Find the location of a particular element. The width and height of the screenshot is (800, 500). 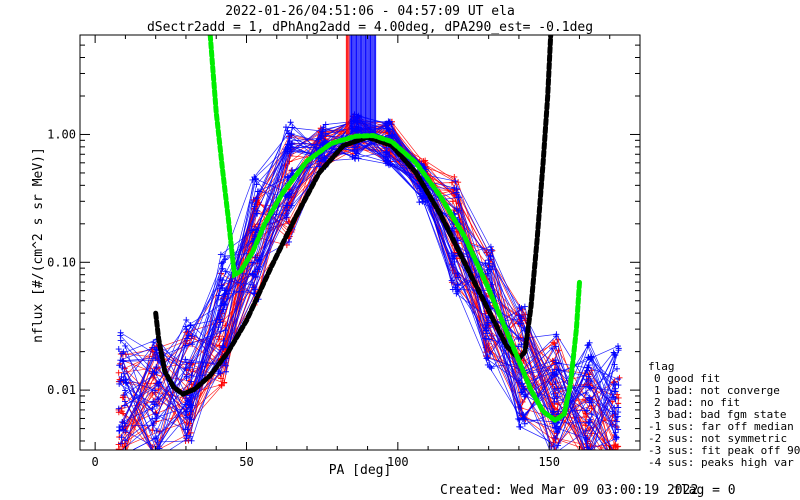

legend-item: -2 sus: not symmetric is located at coordinates (717, 438).